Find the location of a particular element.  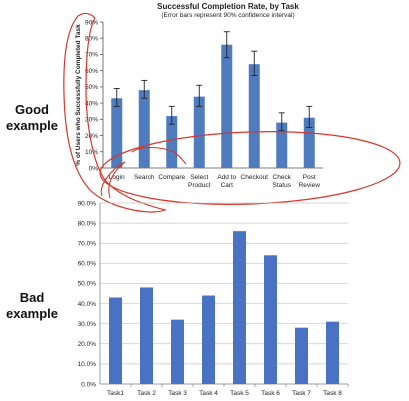

bad-chart-x-tick-label: Task 2 is located at coordinates (146, 393).